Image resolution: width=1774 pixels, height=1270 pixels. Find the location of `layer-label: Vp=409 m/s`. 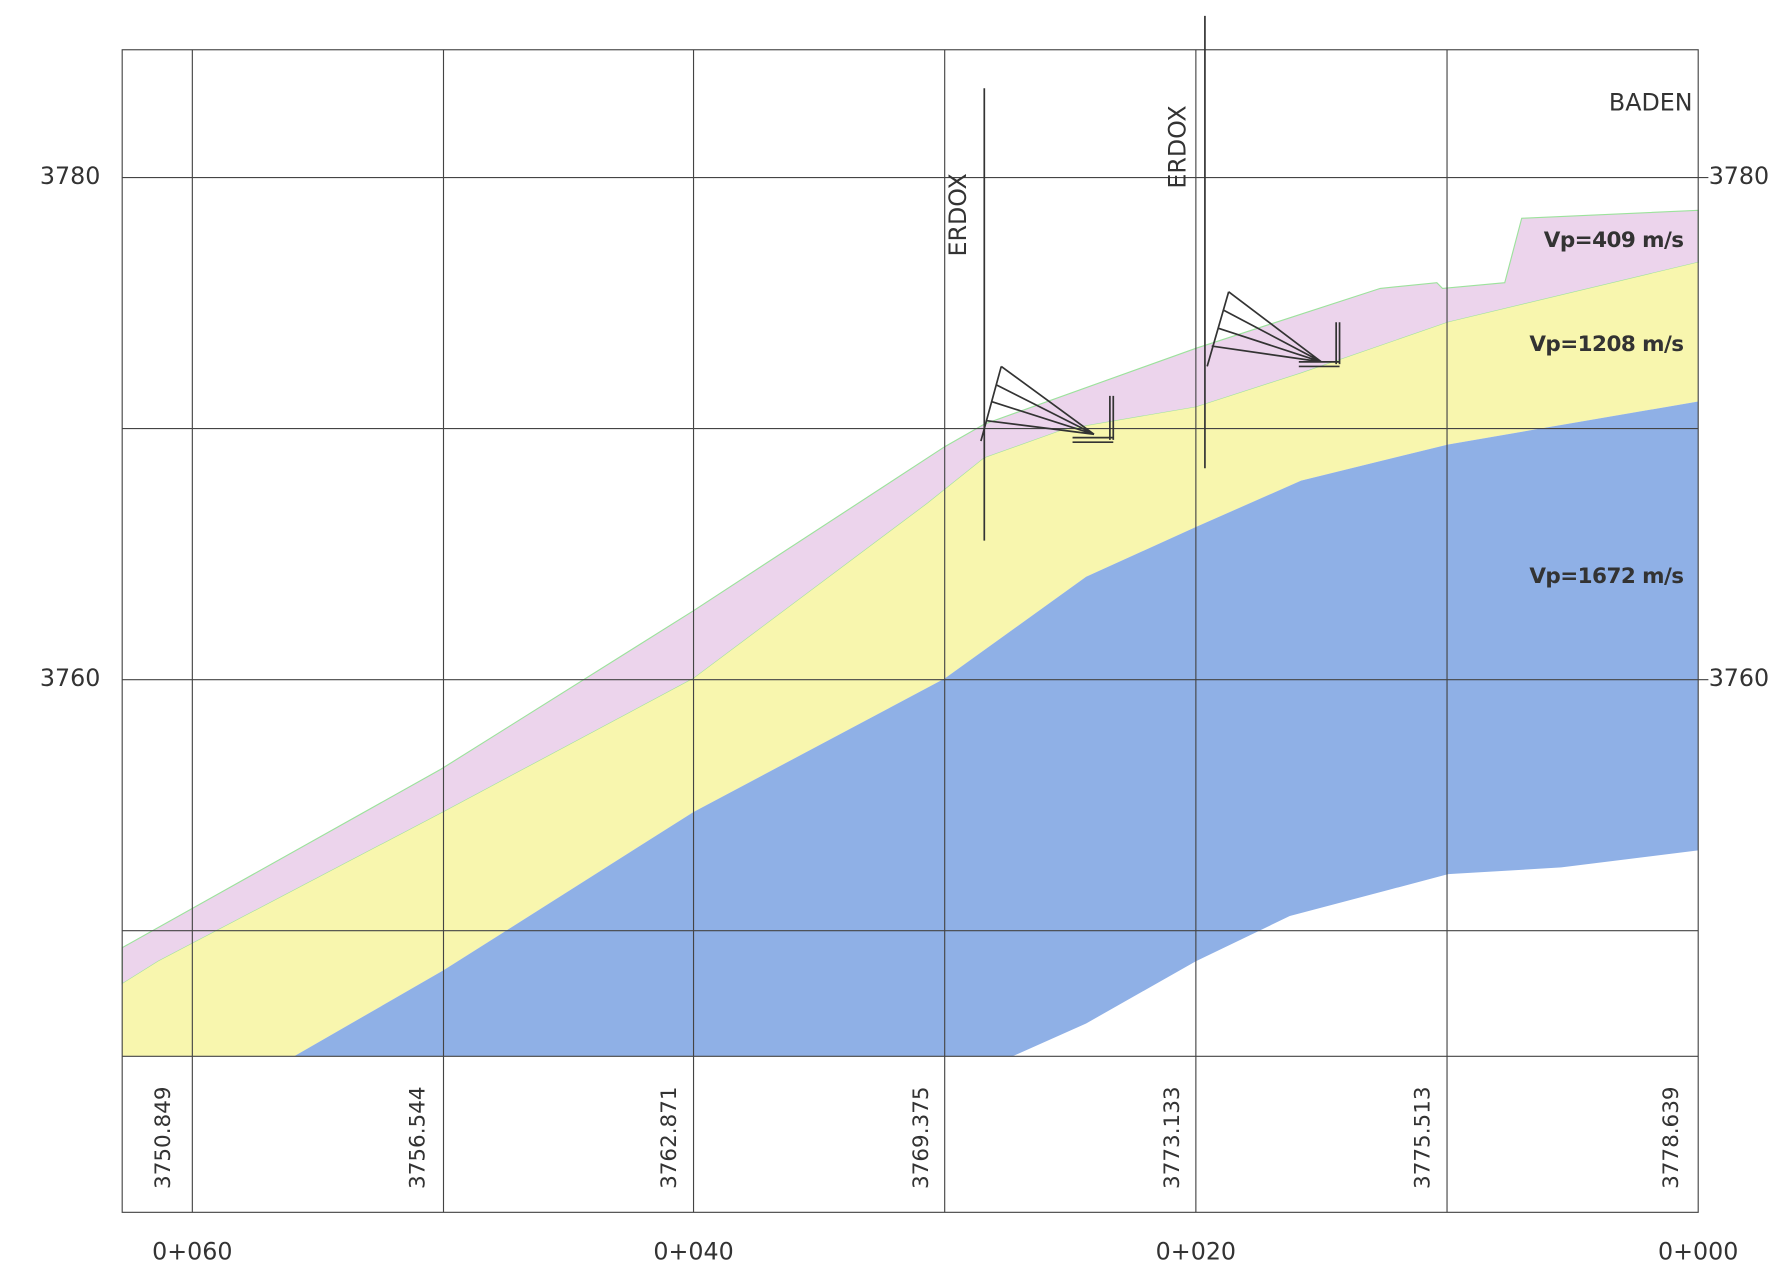

layer-label: Vp=409 m/s is located at coordinates (1614, 240).